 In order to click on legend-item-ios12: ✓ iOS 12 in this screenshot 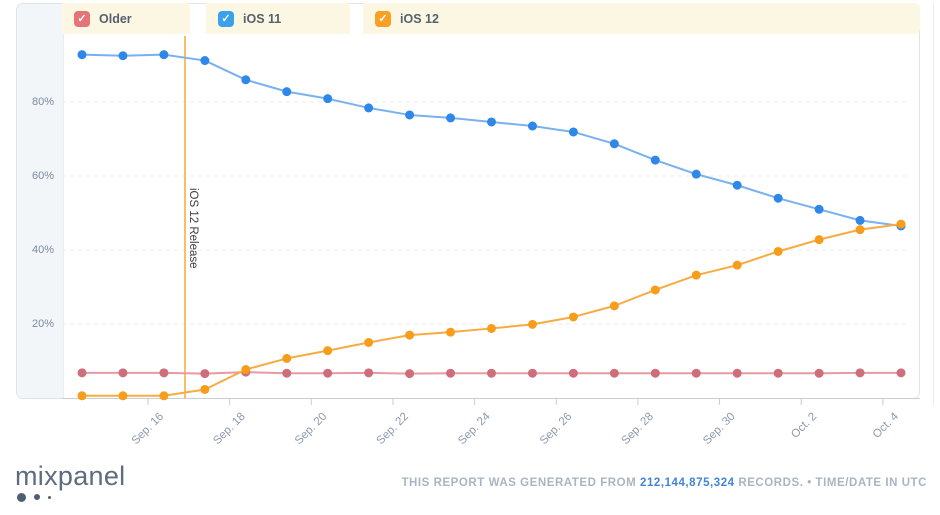, I will do `click(641, 18)`.